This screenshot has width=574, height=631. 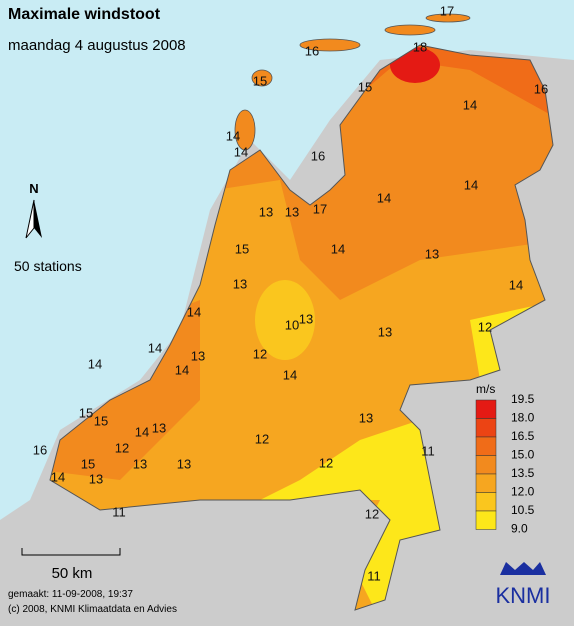 I want to click on scale-label: 50 km, so click(x=72, y=573).